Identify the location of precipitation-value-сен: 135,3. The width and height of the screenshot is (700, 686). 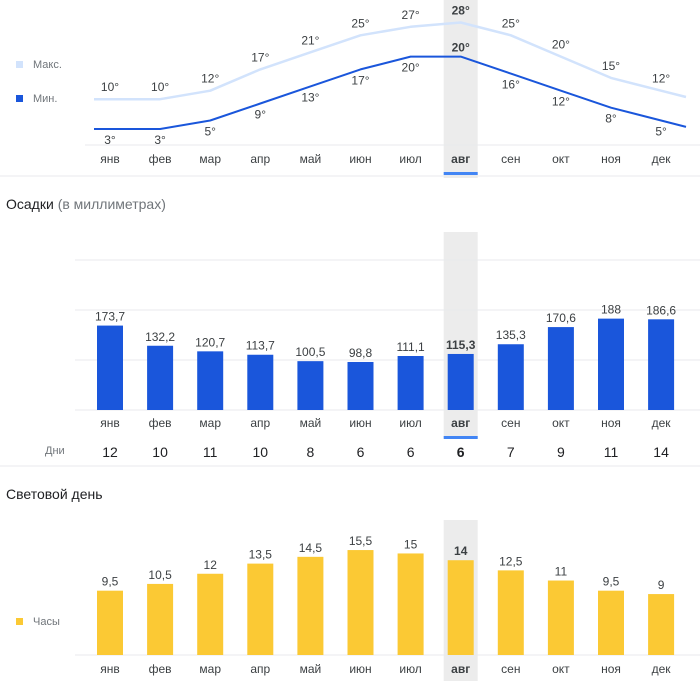
(511, 335).